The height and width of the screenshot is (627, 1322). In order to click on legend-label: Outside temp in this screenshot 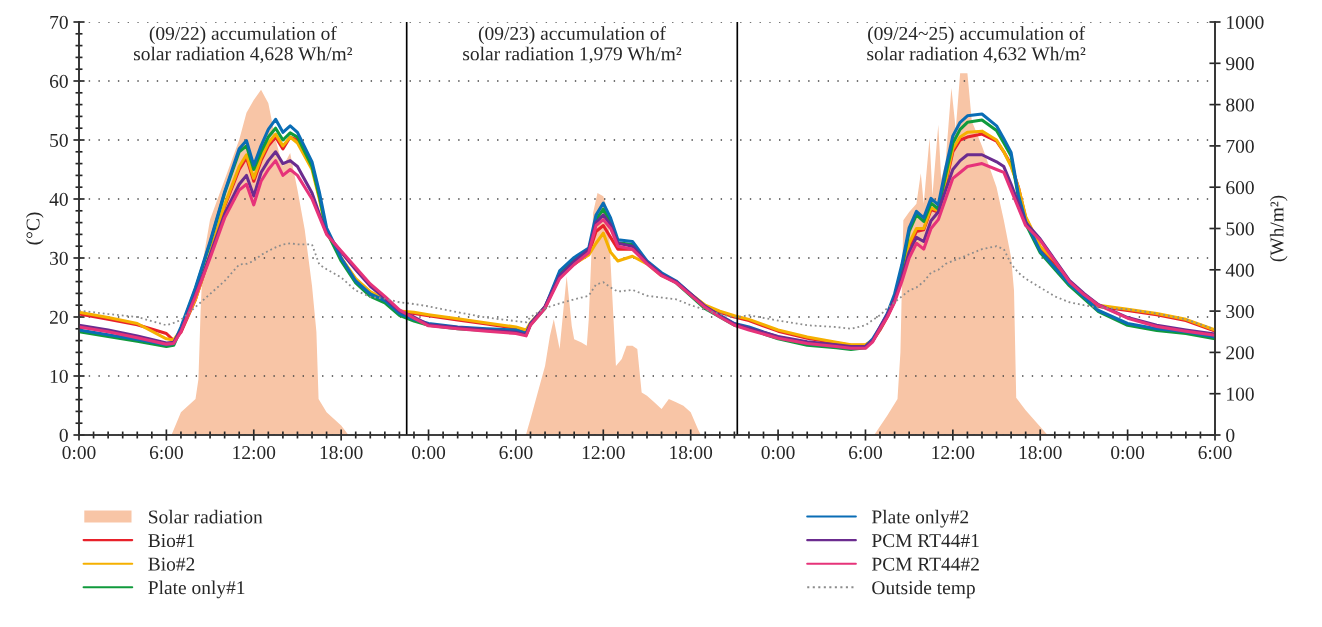, I will do `click(923, 589)`.